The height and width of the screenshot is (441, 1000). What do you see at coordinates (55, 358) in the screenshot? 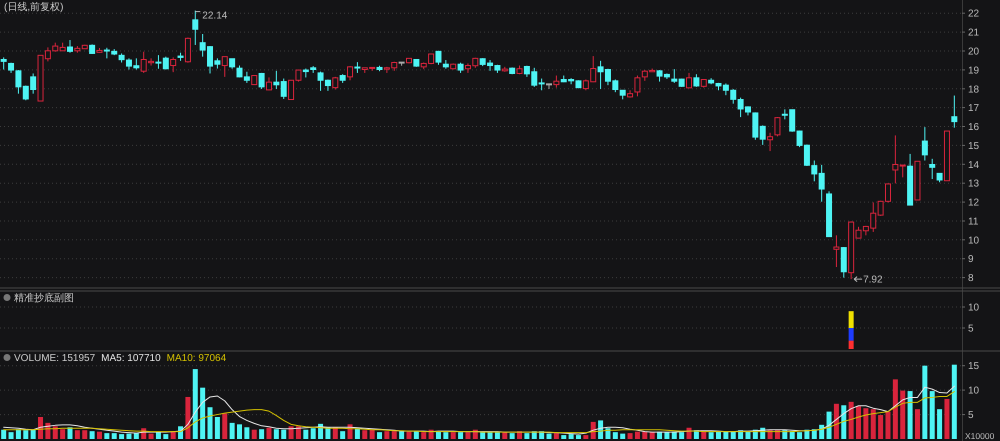
I see `chart-title: VOLUME: 151957` at bounding box center [55, 358].